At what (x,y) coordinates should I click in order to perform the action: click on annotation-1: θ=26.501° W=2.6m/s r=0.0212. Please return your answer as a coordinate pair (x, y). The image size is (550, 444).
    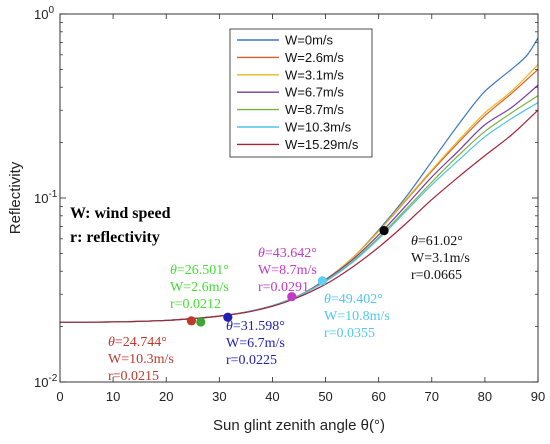
    Looking at the image, I should click on (199, 287).